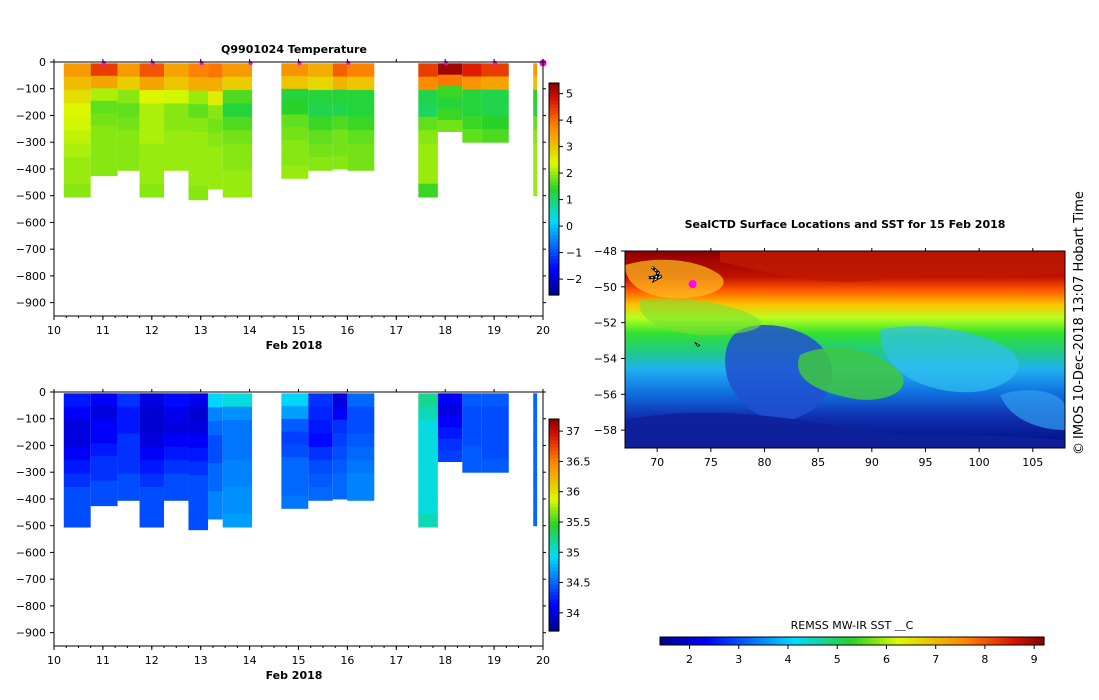  I want to click on x-tick-label: 18, so click(445, 330).